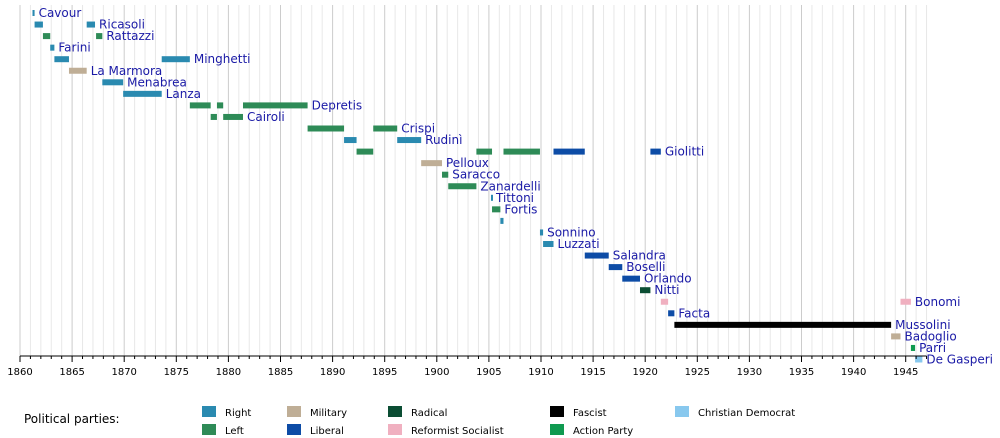 This screenshot has height=438, width=1000. What do you see at coordinates (436, 372) in the screenshot?
I see `x-tick-label: 1900` at bounding box center [436, 372].